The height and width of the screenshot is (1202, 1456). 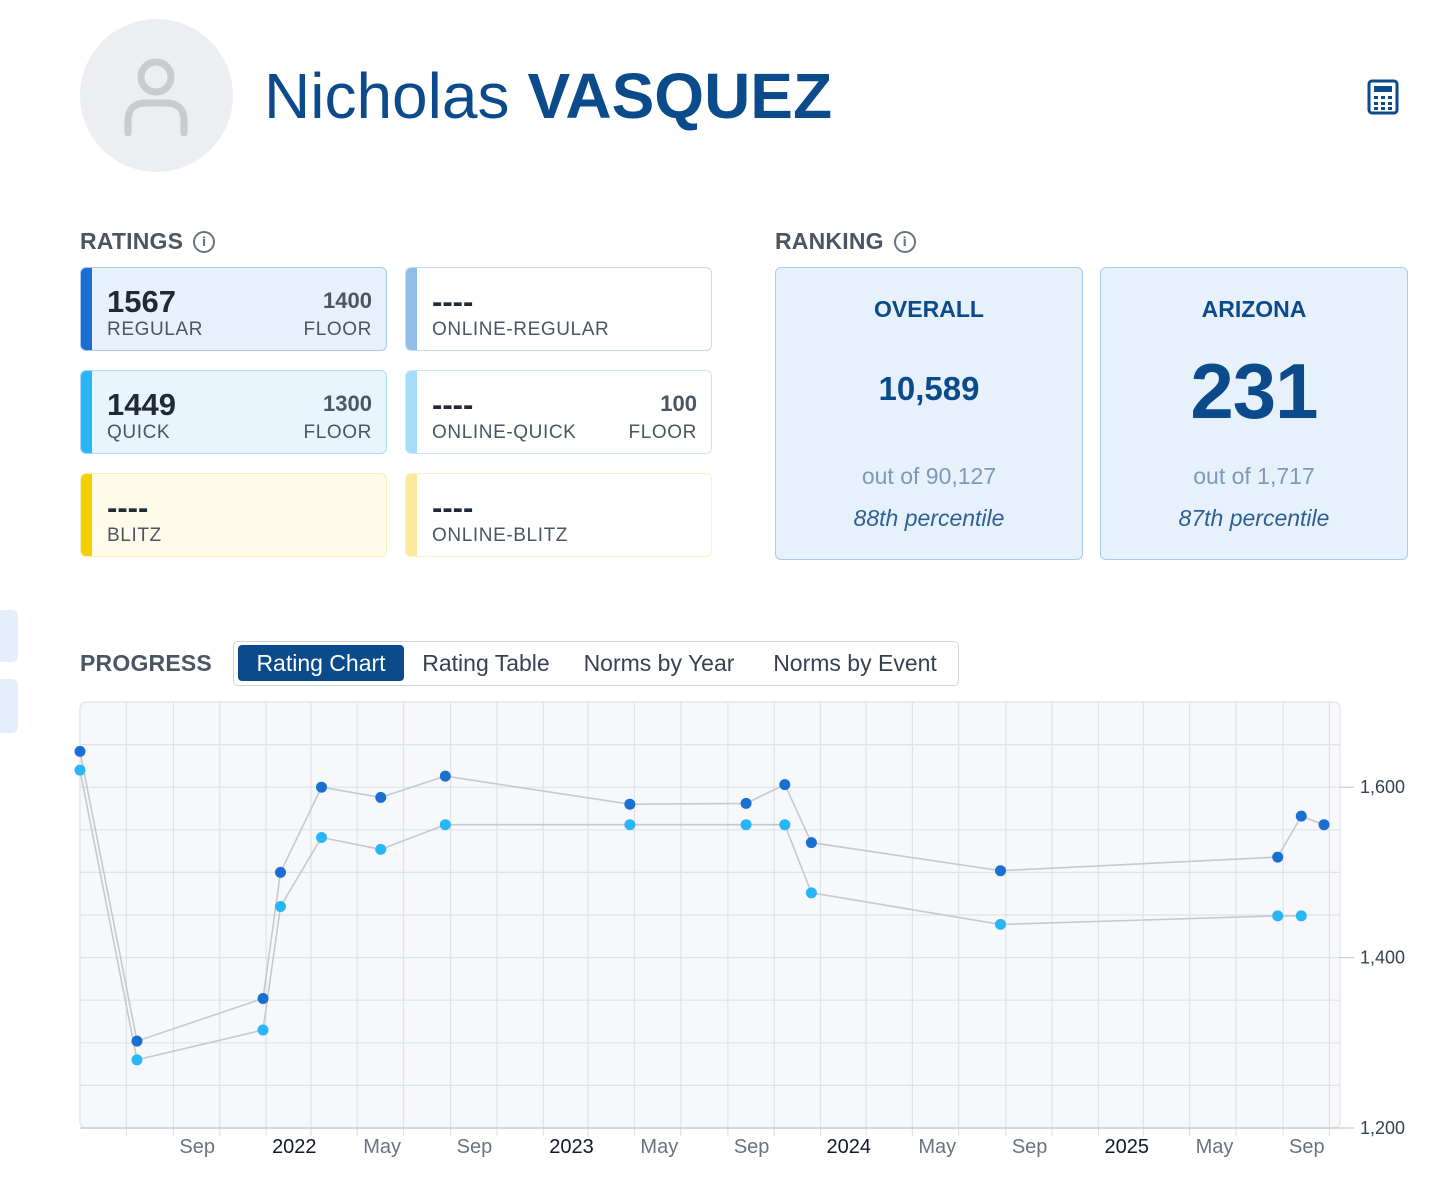 What do you see at coordinates (929, 388) in the screenshot?
I see `ranking-number: 10,589` at bounding box center [929, 388].